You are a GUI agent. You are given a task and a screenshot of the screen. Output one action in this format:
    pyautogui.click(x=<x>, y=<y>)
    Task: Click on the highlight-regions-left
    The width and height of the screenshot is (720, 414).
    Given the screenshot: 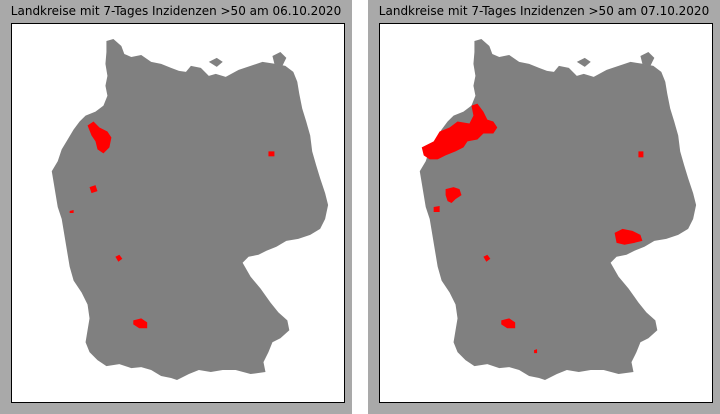 What is the action you would take?
    pyautogui.click(x=172, y=225)
    